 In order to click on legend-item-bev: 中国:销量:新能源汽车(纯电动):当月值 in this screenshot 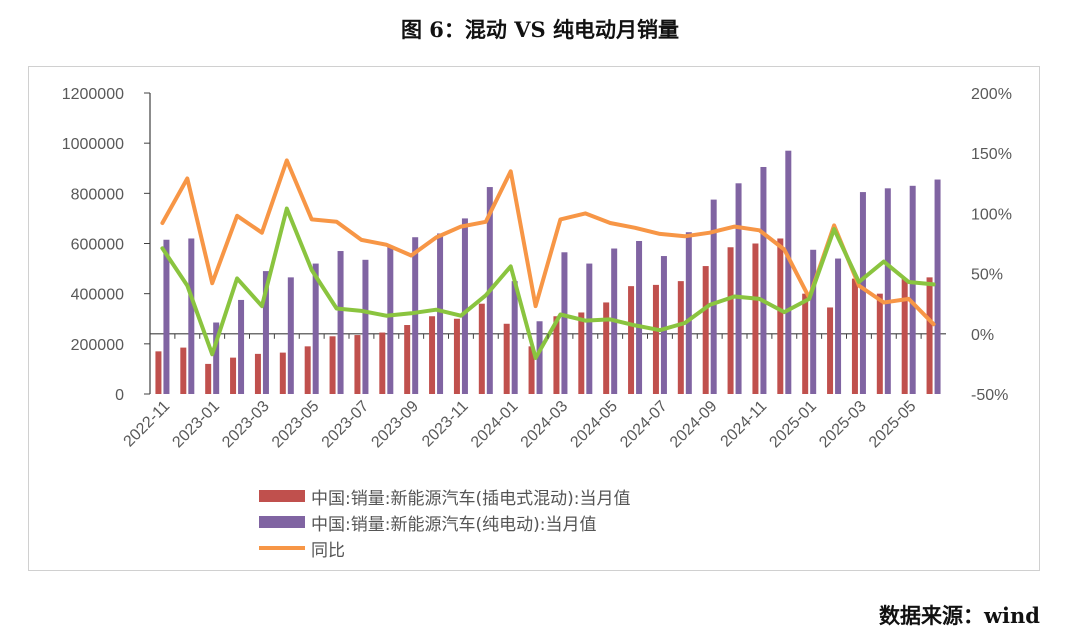, I will do `click(444, 522)`.